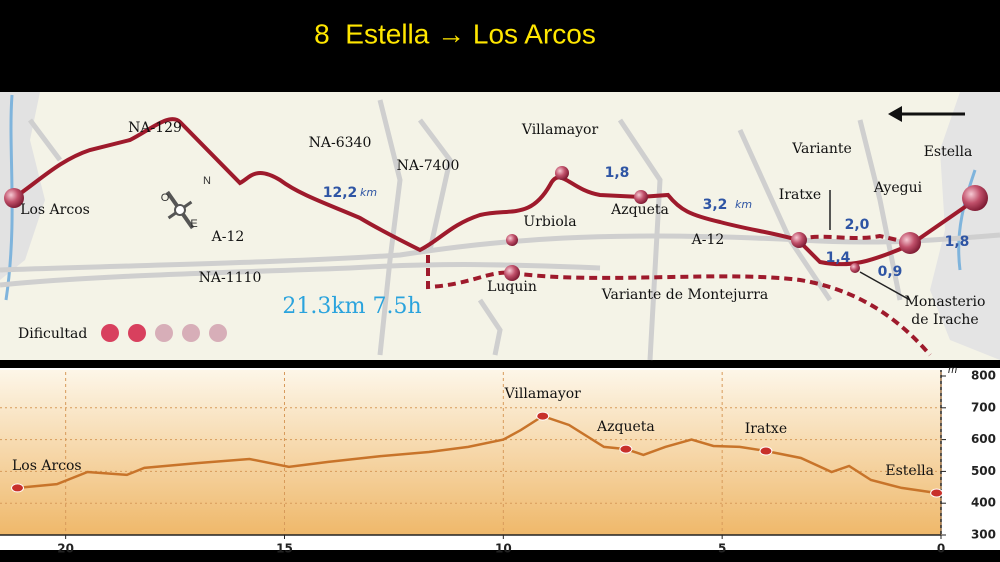 This screenshot has height=562, width=1000. Describe the element at coordinates (983, 471) in the screenshot. I see `y-tick-label: 500` at that location.